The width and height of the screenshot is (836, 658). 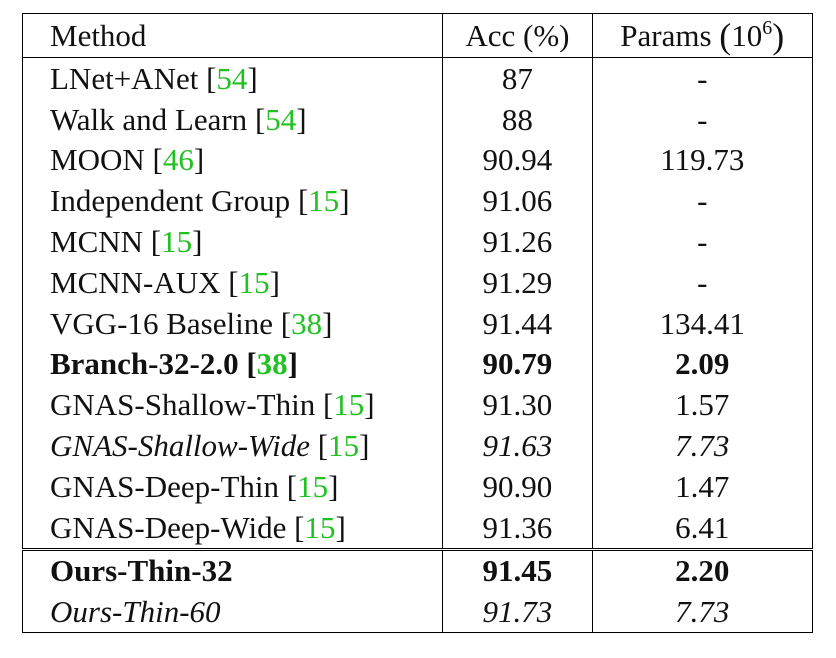 I want to click on cell-method: Independent Group [15], so click(x=232, y=201).